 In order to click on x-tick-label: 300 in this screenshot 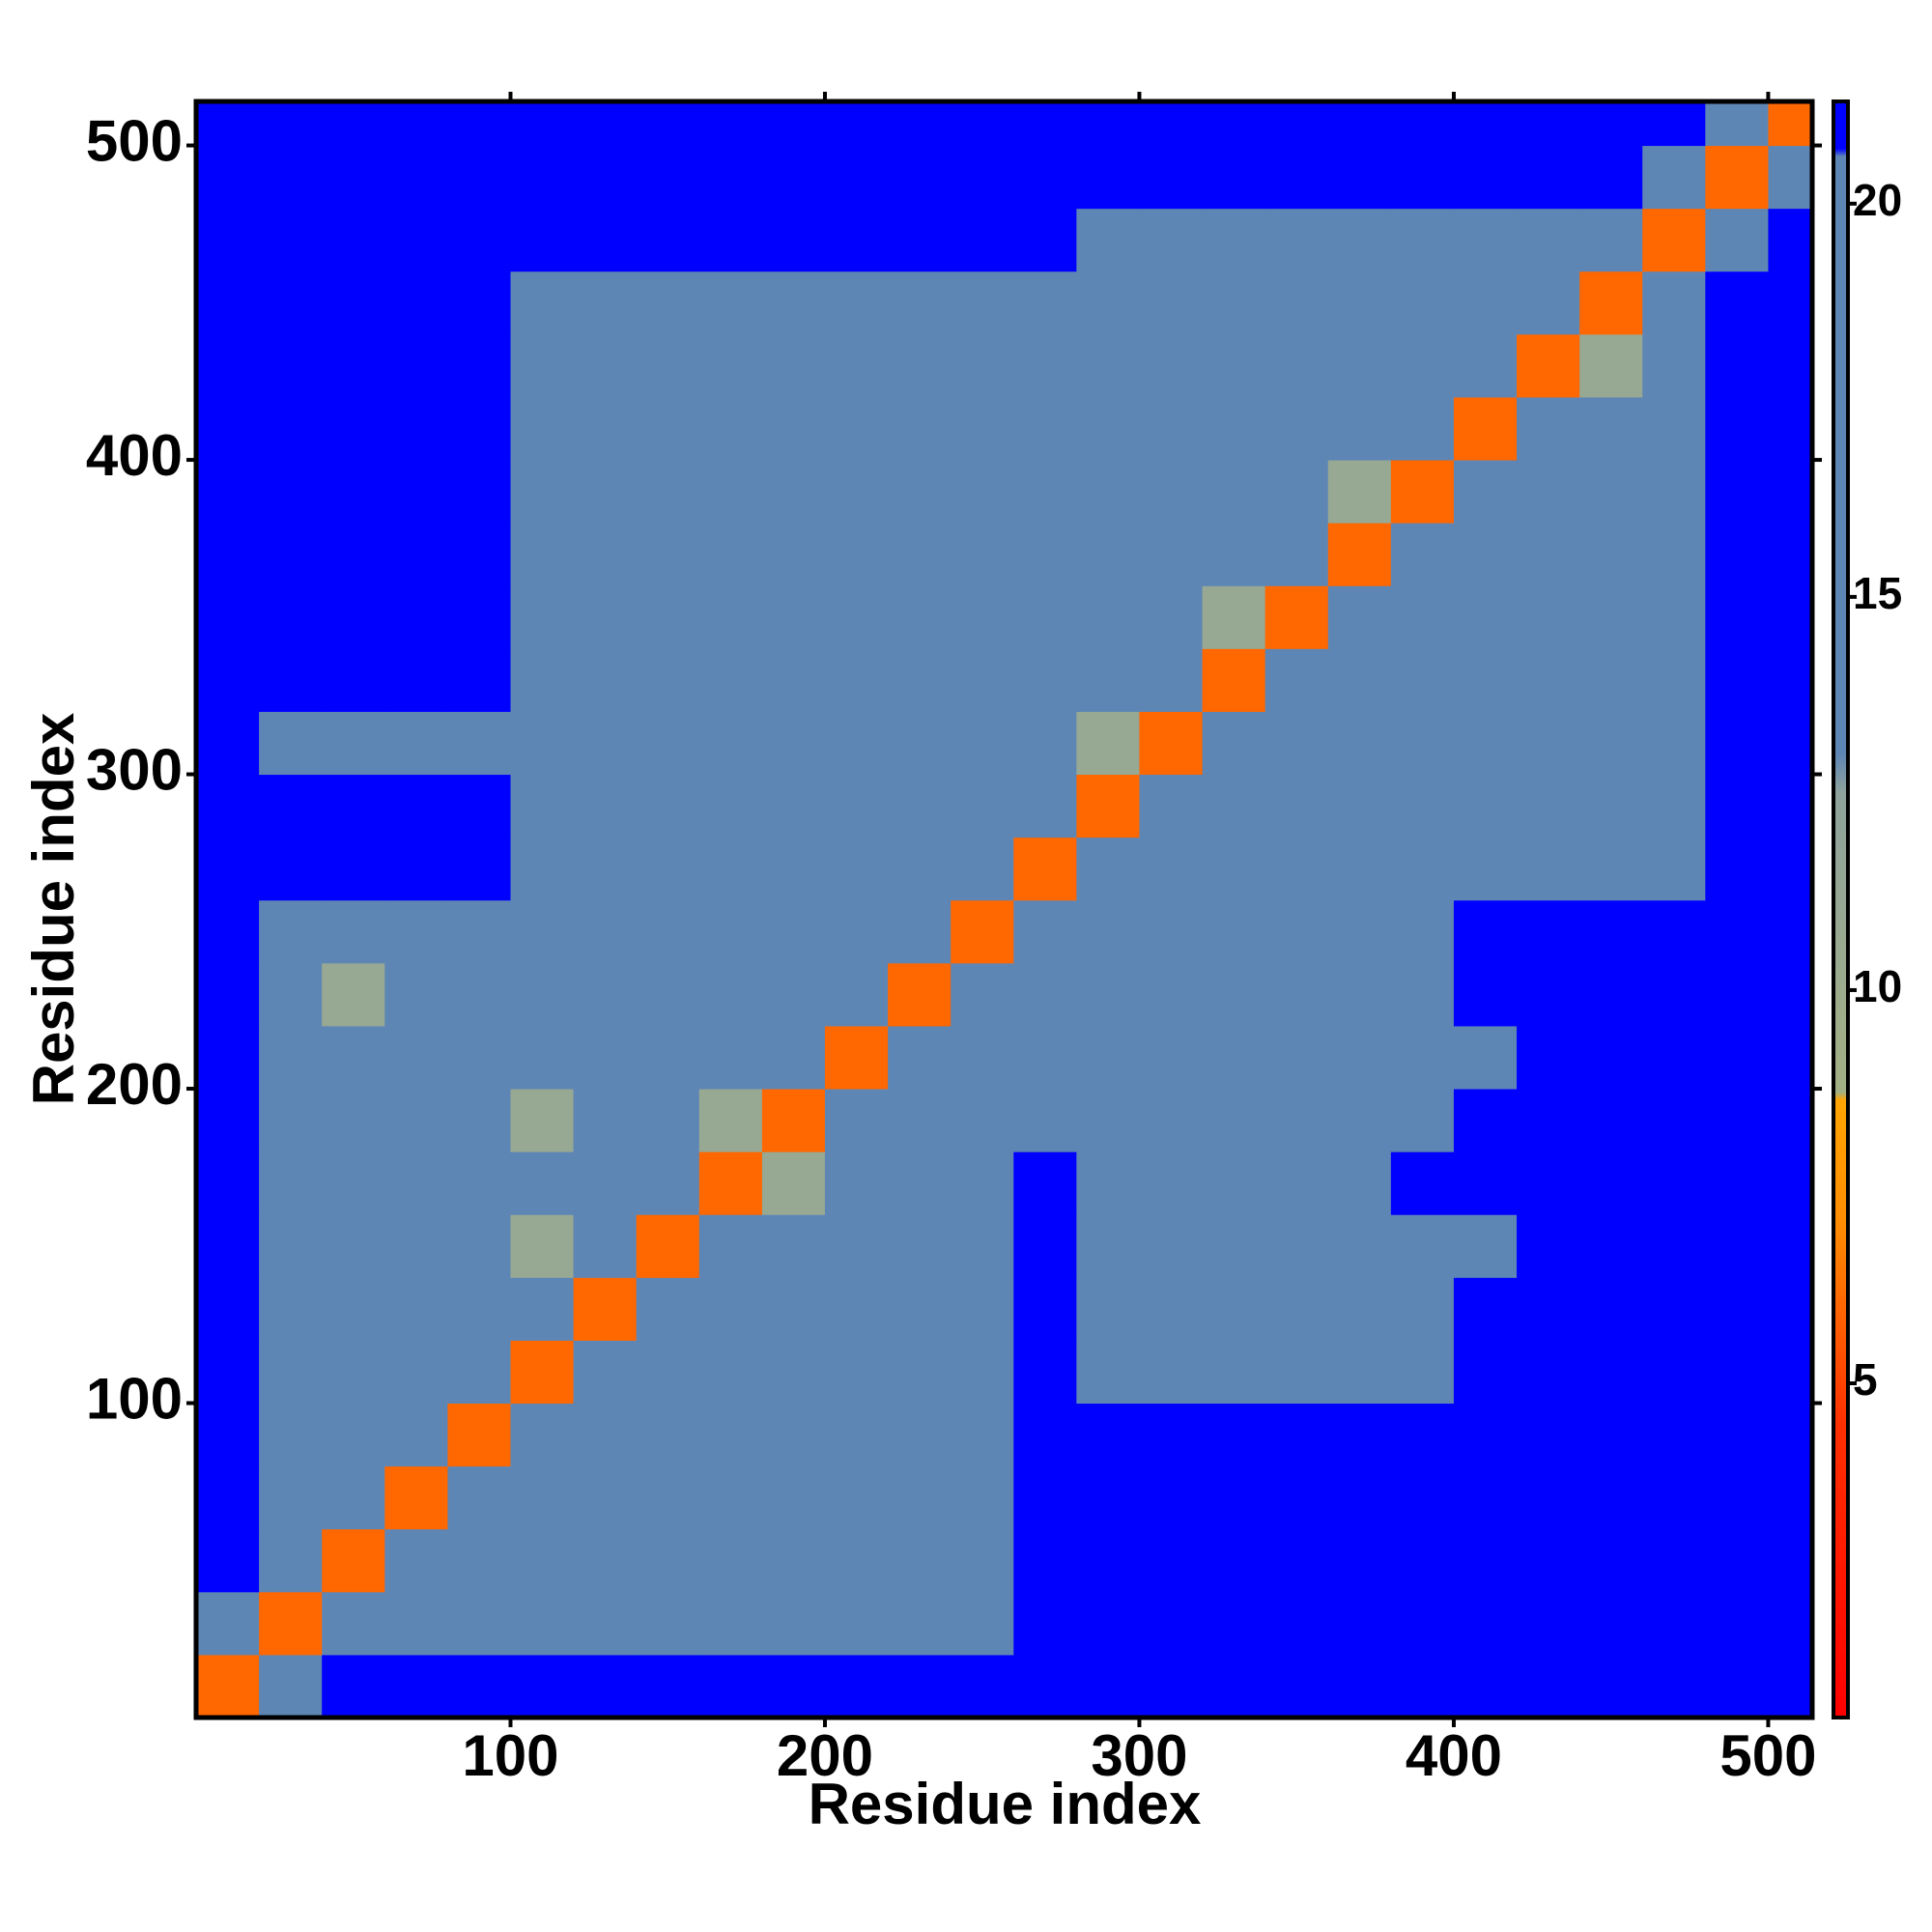, I will do `click(1139, 1755)`.